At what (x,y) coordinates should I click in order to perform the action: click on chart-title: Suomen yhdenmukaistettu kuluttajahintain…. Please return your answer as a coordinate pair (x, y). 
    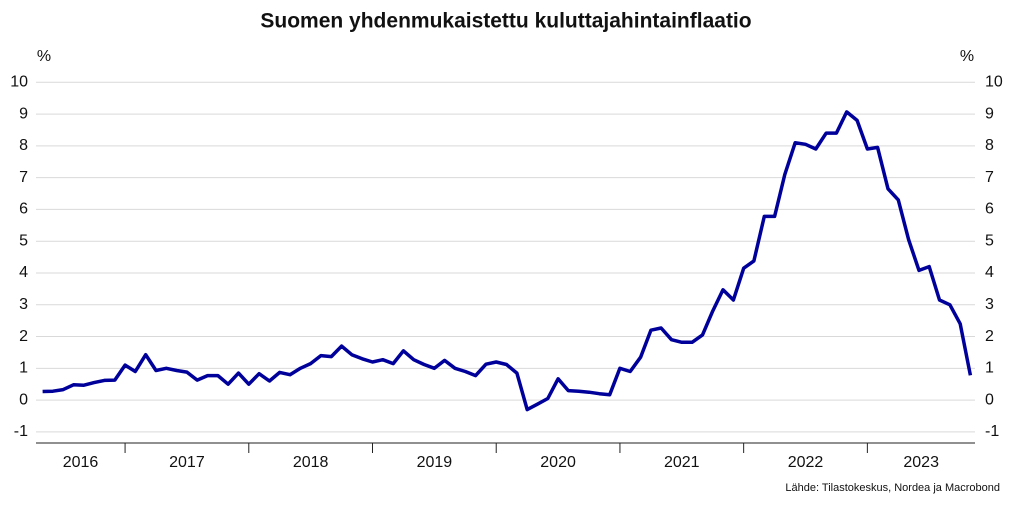
    Looking at the image, I should click on (505, 21).